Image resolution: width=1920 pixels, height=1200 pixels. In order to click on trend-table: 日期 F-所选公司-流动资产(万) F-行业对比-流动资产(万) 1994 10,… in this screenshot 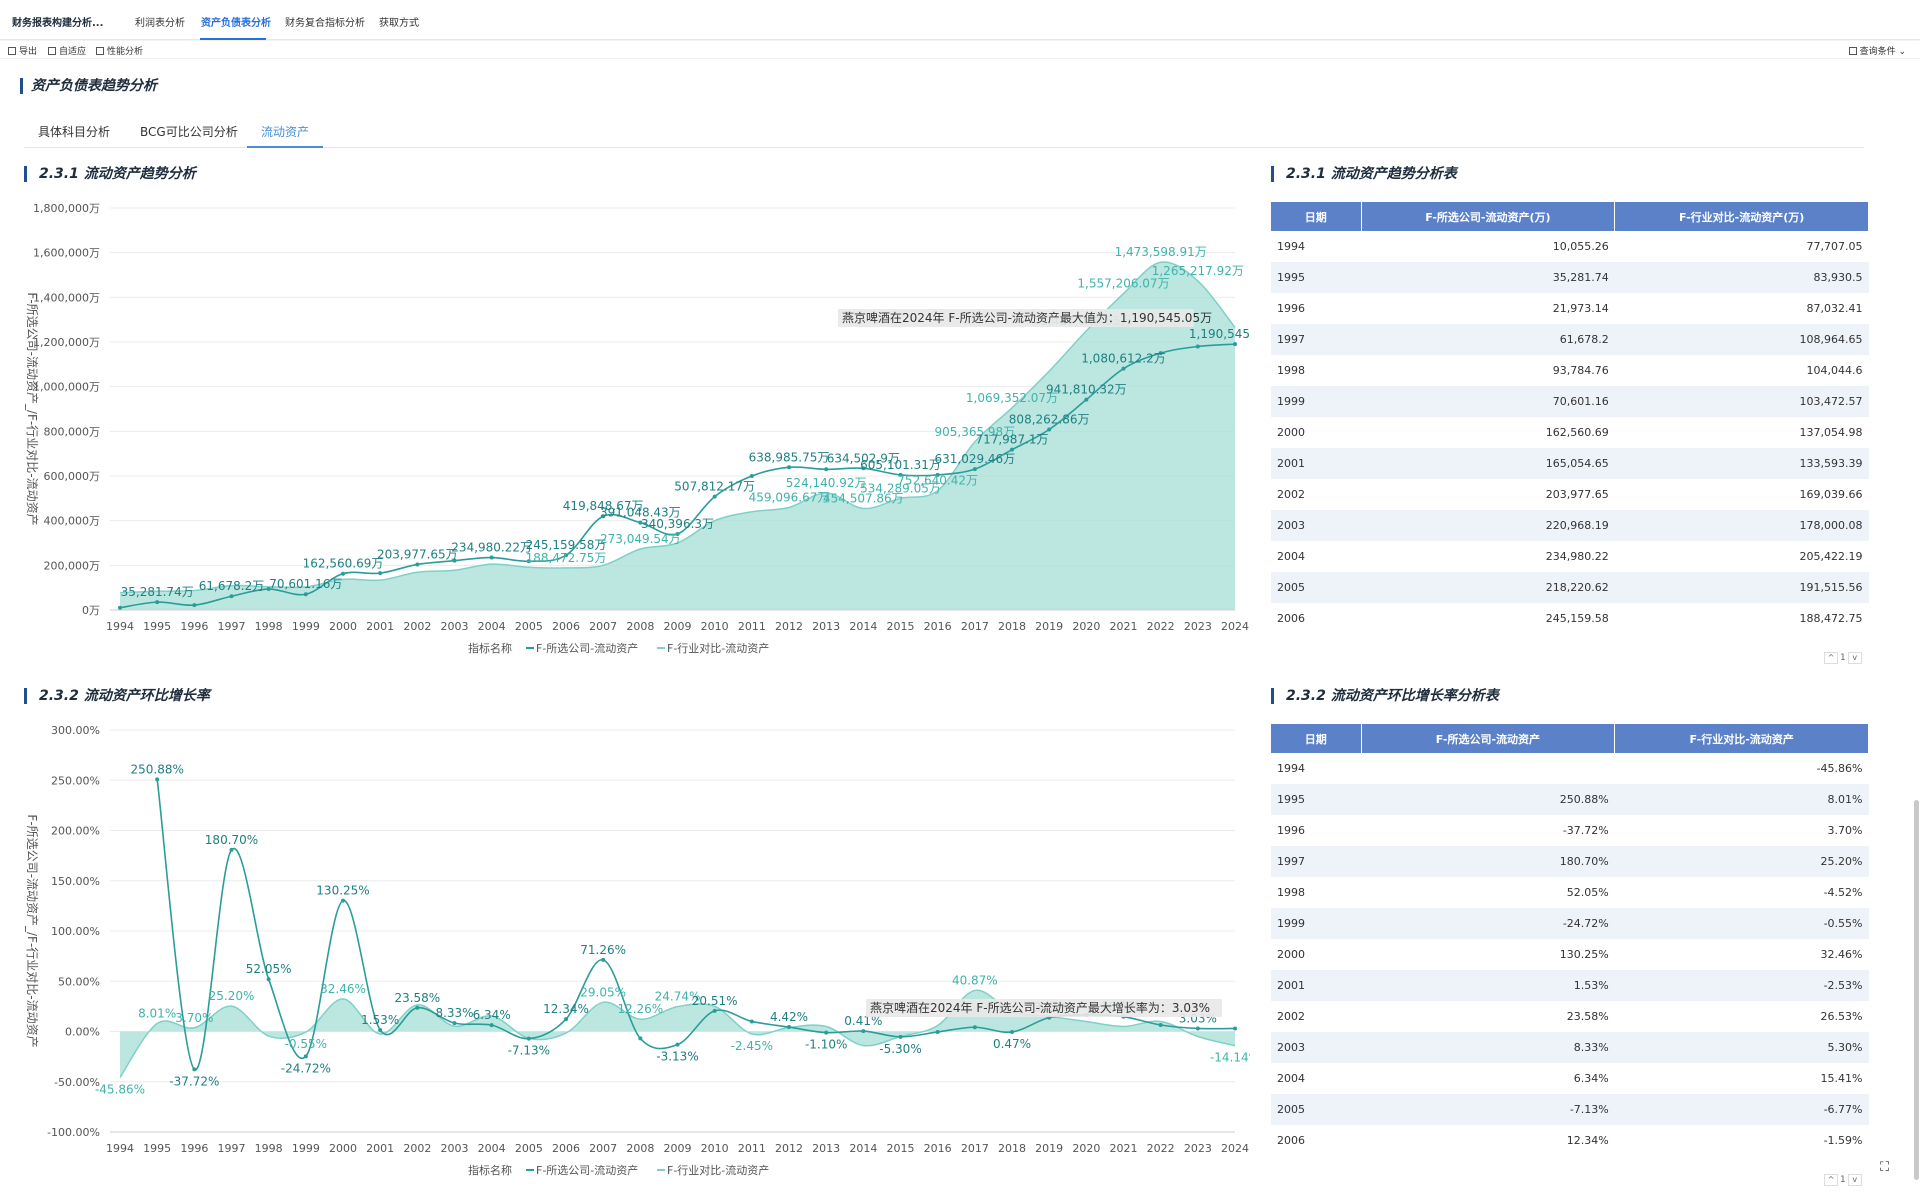, I will do `click(1570, 418)`.